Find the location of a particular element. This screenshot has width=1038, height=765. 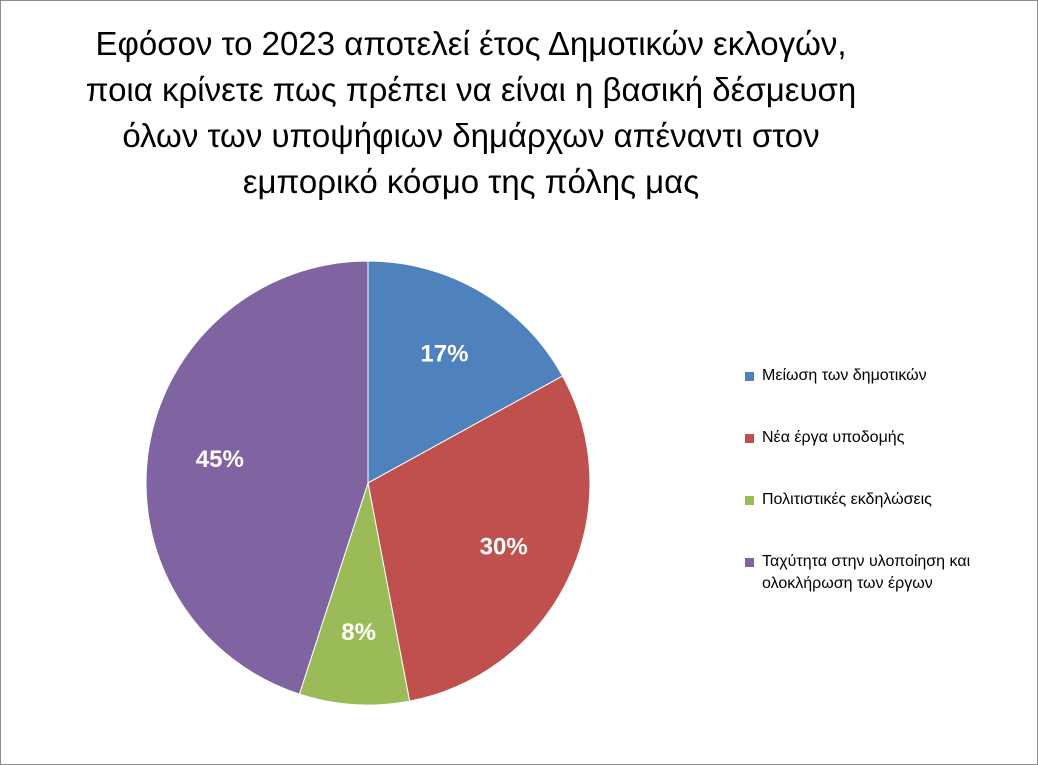

legend-entry-3: Πολιτιστικές εκδηλώσεις is located at coordinates (890, 500).